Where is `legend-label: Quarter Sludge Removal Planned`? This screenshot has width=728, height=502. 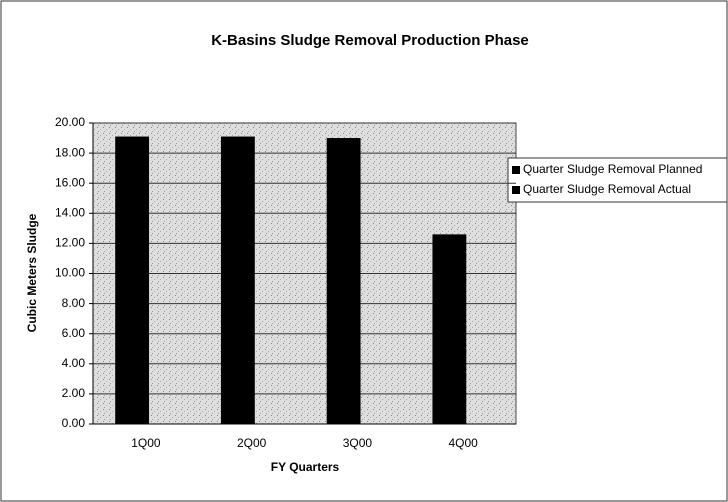 legend-label: Quarter Sludge Removal Planned is located at coordinates (612, 169).